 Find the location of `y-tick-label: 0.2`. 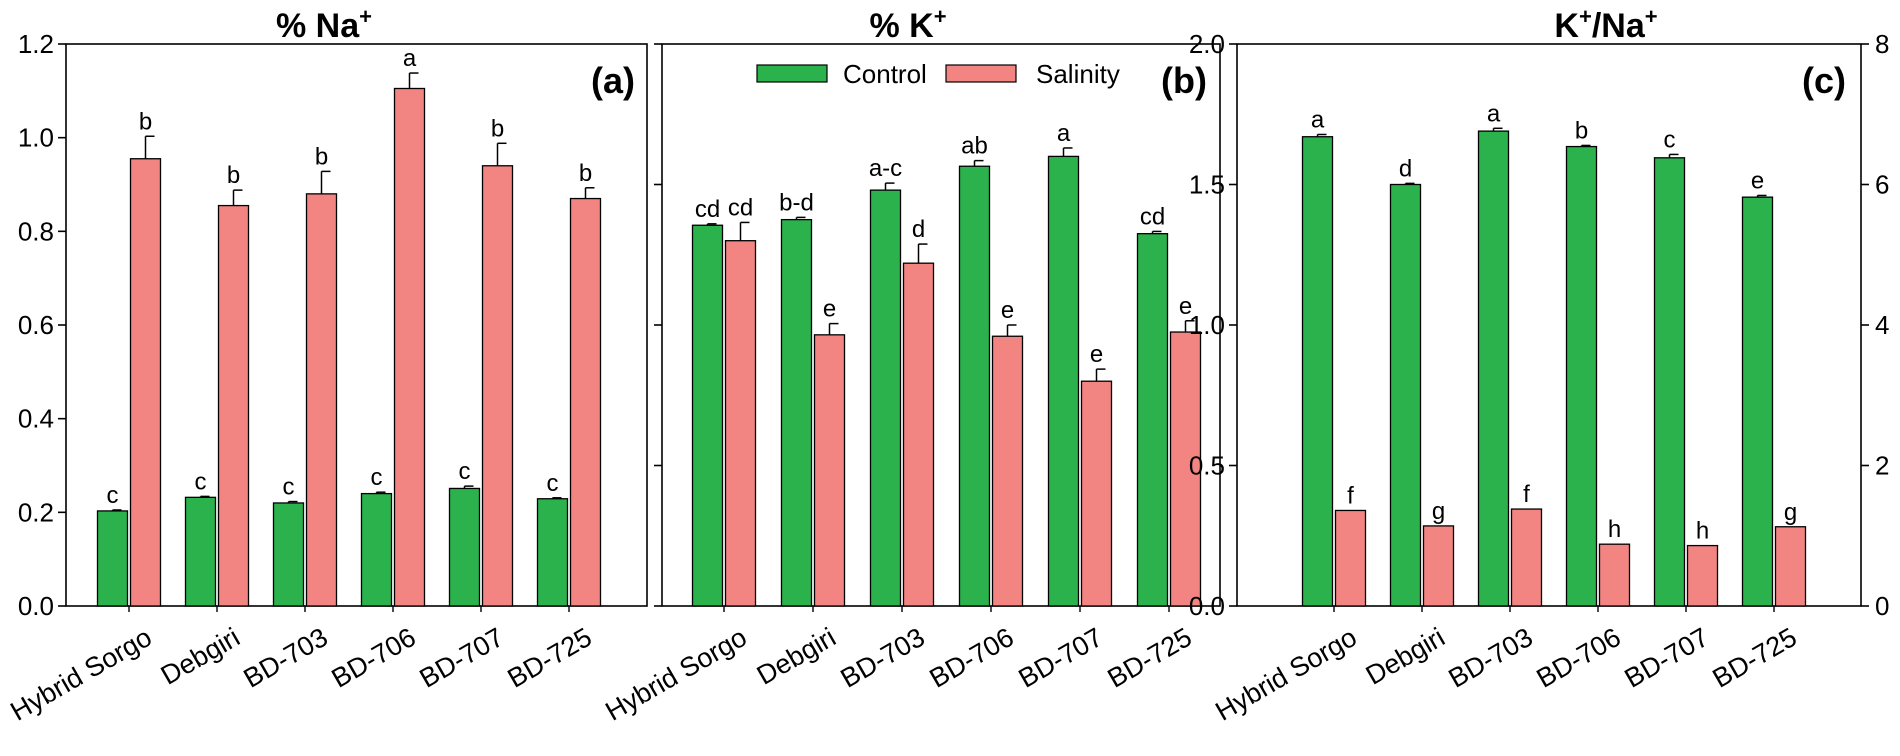

y-tick-label: 0.2 is located at coordinates (36, 512).